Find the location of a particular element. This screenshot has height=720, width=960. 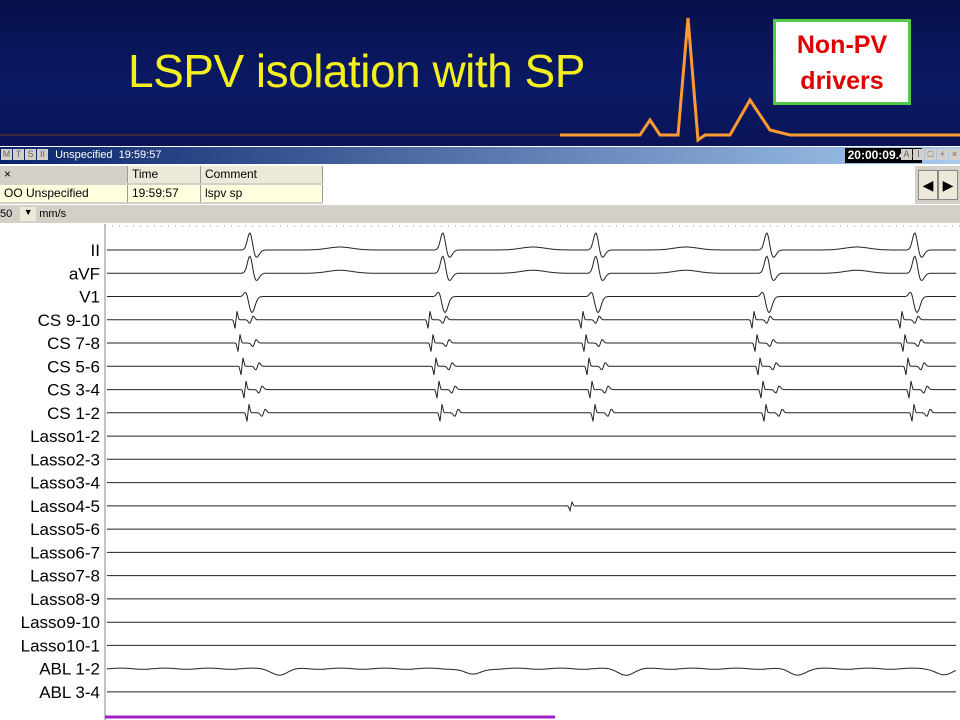

channel-label: Lasso7-8 is located at coordinates (65, 576).